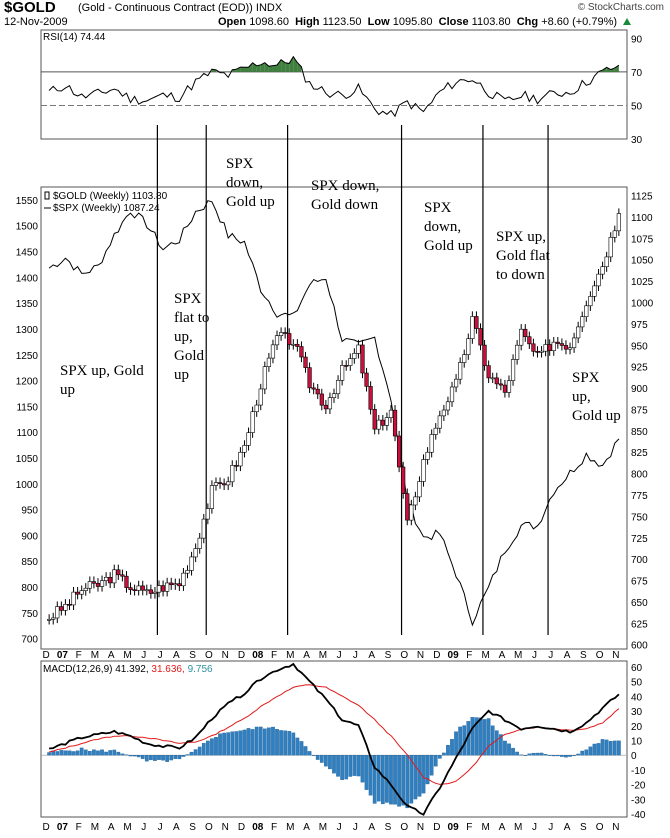  What do you see at coordinates (46, 827) in the screenshot?
I see `x-tick-label-bottom: D` at bounding box center [46, 827].